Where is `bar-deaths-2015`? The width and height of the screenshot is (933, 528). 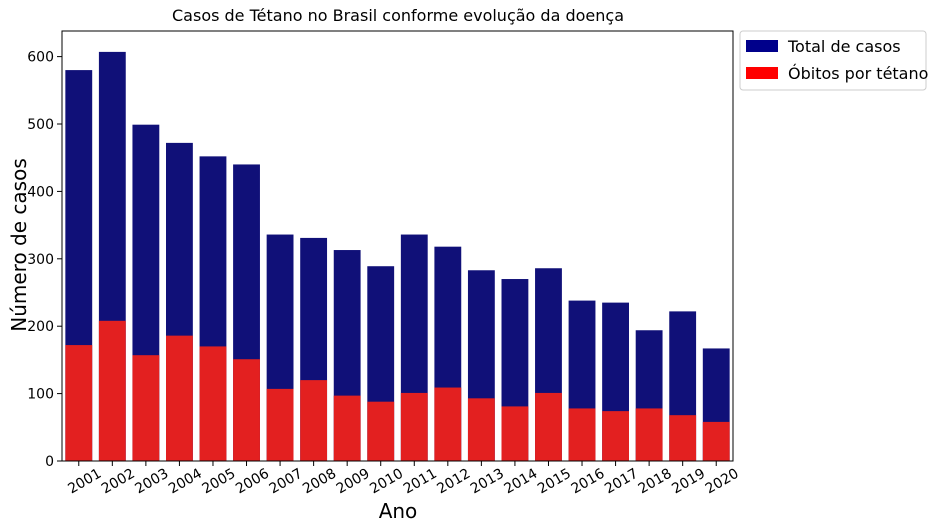 bar-deaths-2015 is located at coordinates (548, 426).